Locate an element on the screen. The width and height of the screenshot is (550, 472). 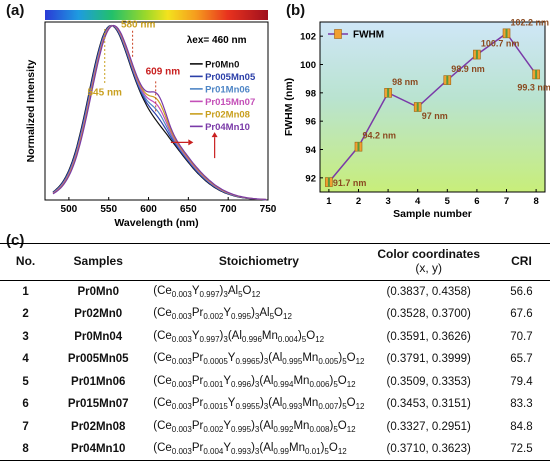
cell-cri: 84.8 is located at coordinates (521, 426).